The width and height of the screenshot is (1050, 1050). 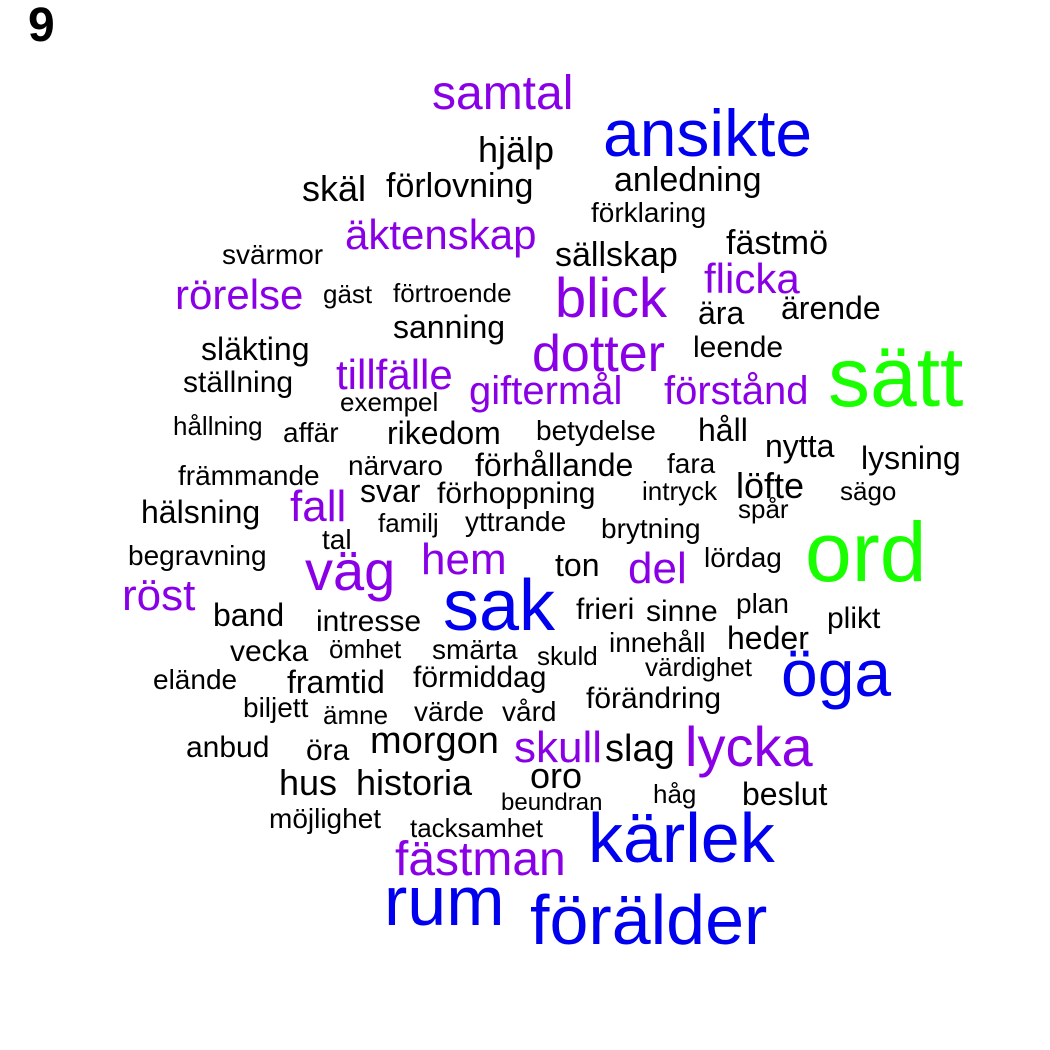 What do you see at coordinates (159, 595) in the screenshot?
I see `word-22: röst` at bounding box center [159, 595].